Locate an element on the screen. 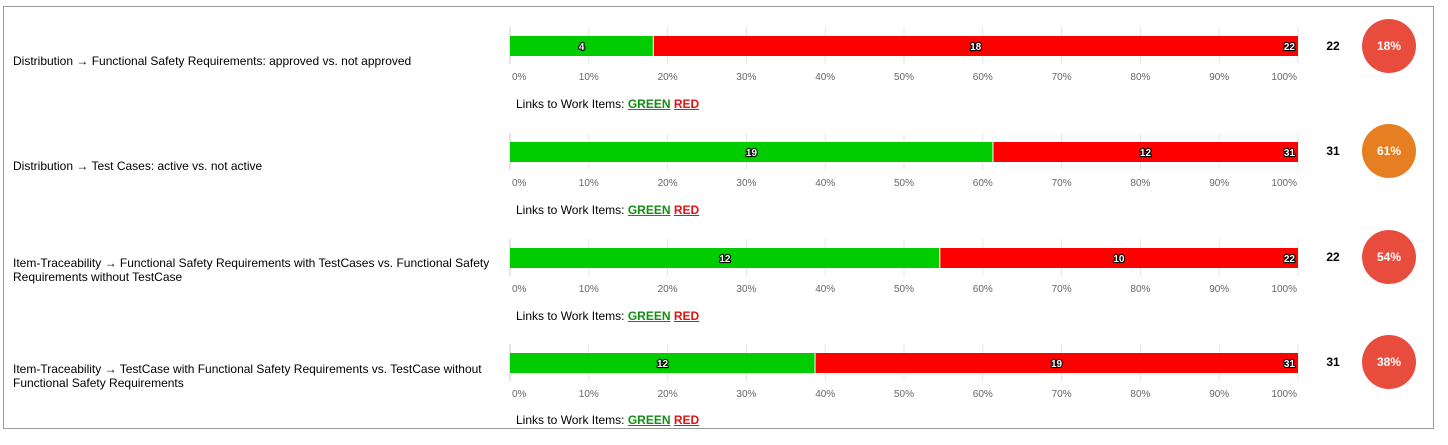 The width and height of the screenshot is (1448, 445). percent-badge: 18% is located at coordinates (1389, 46).